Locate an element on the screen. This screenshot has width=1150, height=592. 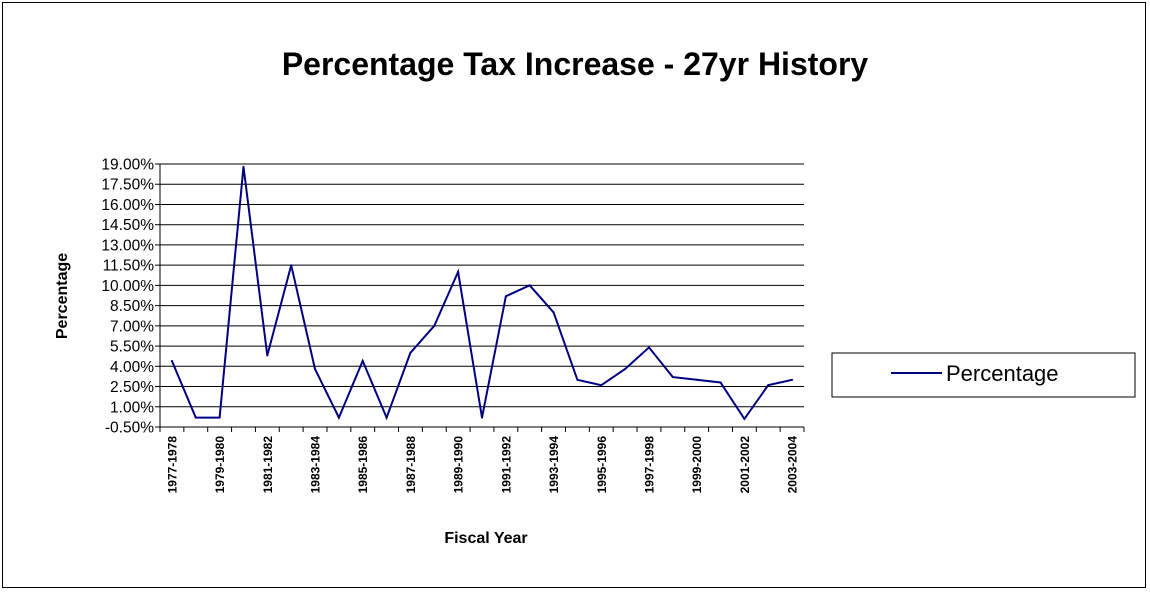
y-tick-label: 14.50% is located at coordinates (127, 225).